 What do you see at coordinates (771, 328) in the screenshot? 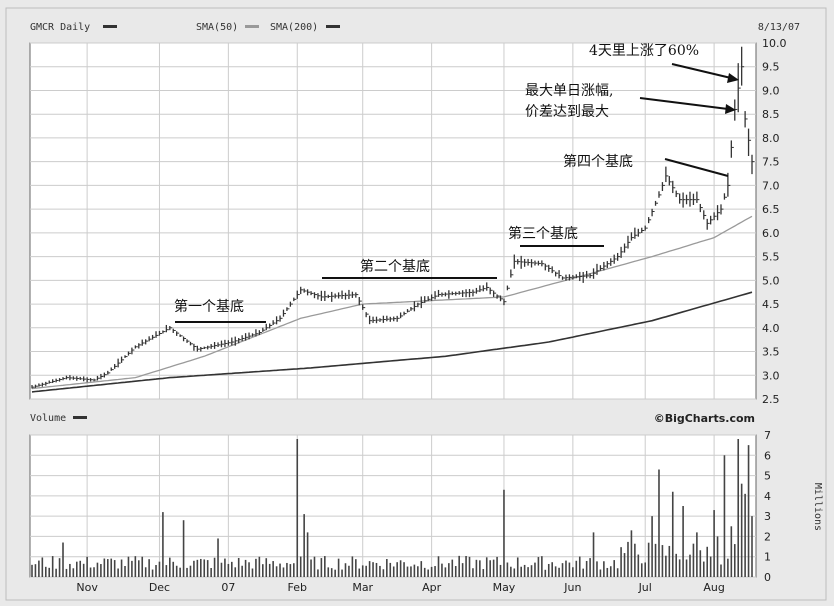
I see `price-tick-label: 4.0` at bounding box center [771, 328].